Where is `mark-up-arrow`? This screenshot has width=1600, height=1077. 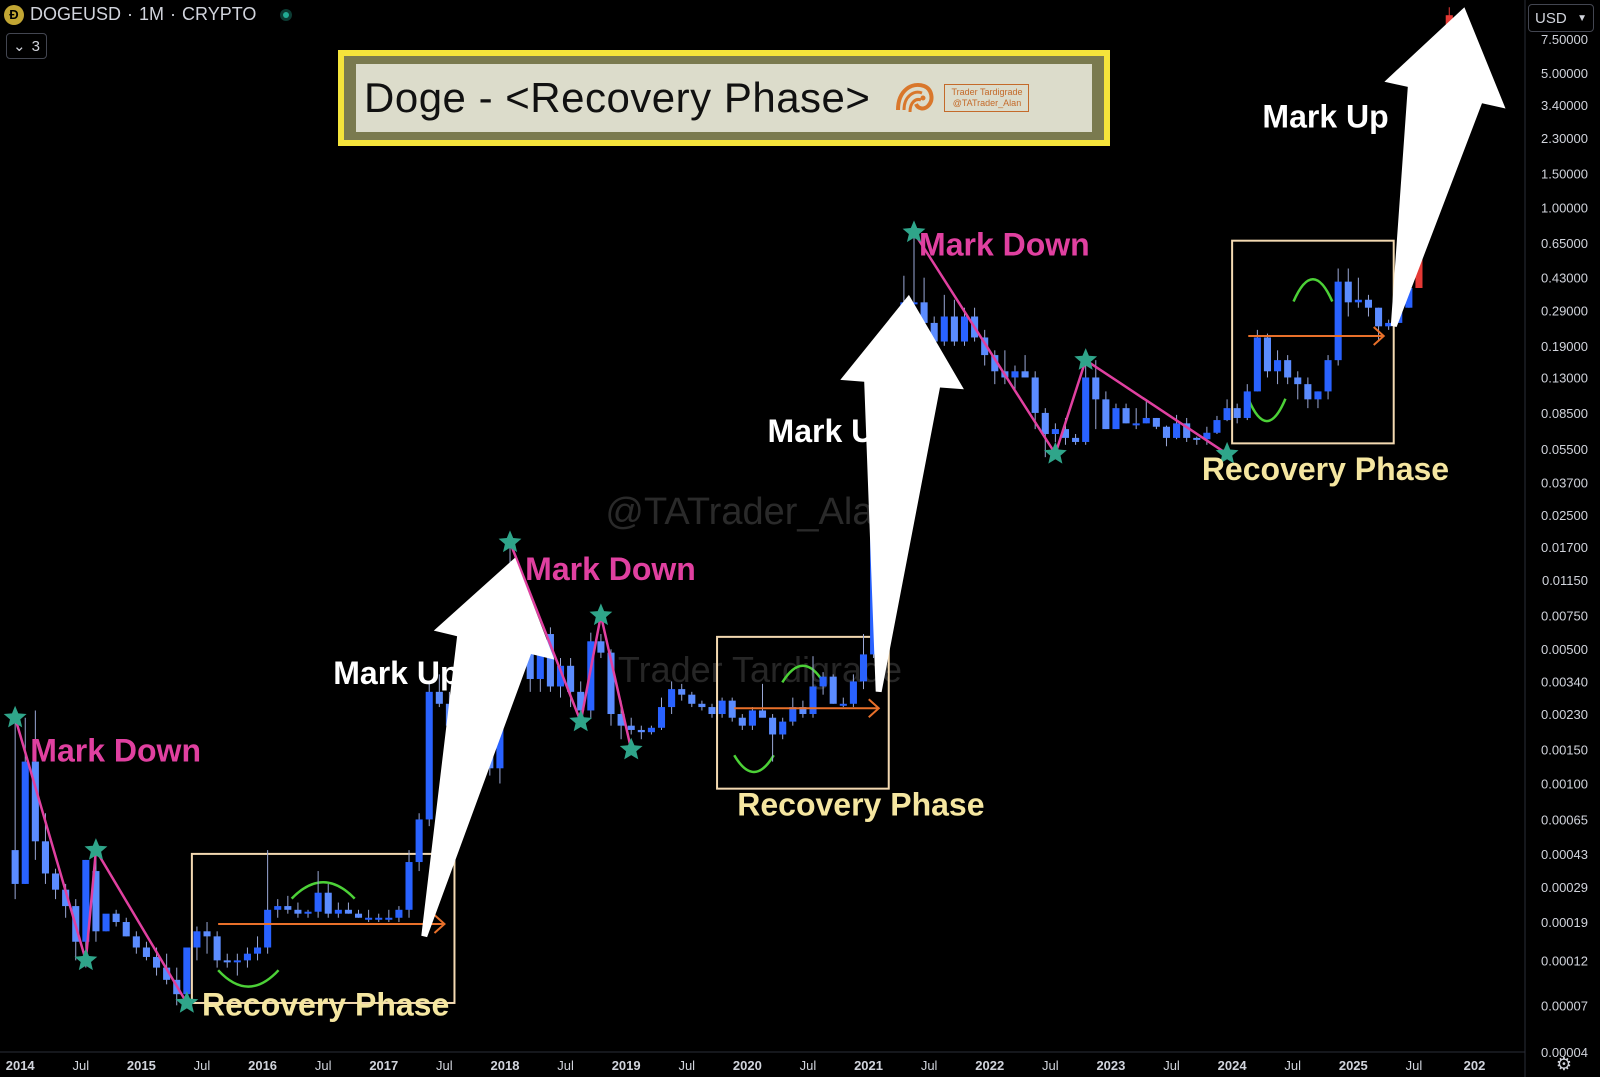
mark-up-arrow is located at coordinates (902, 493).